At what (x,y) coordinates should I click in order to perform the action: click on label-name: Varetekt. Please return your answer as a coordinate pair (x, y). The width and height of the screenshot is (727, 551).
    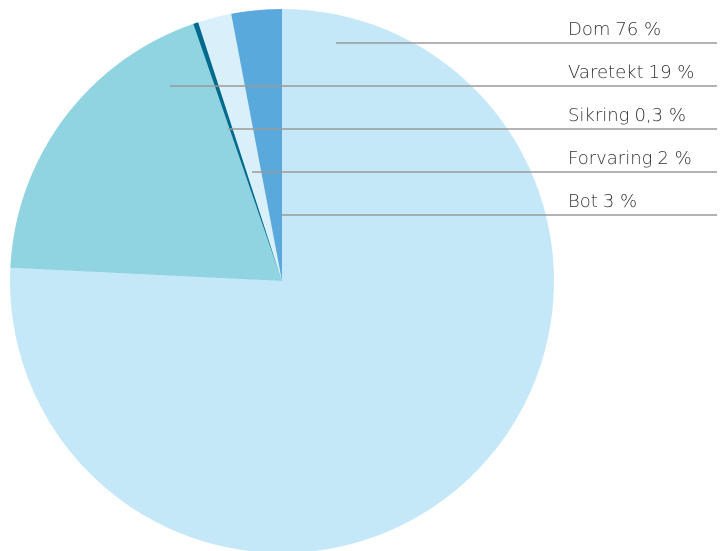
    Looking at the image, I should click on (606, 72).